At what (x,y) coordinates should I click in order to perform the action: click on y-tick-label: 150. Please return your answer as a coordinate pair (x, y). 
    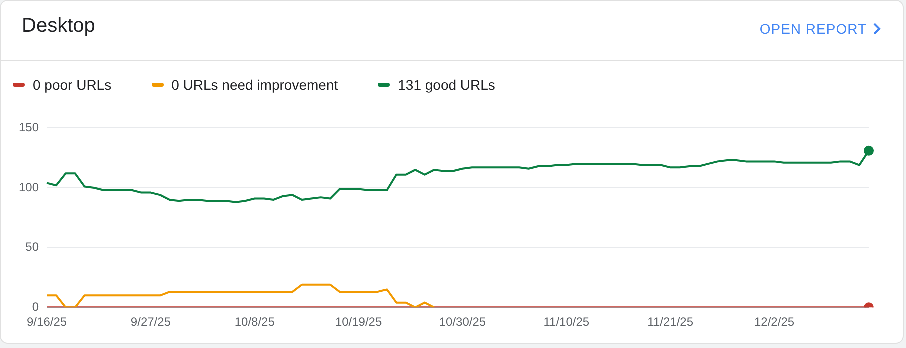
    Looking at the image, I should click on (29, 127).